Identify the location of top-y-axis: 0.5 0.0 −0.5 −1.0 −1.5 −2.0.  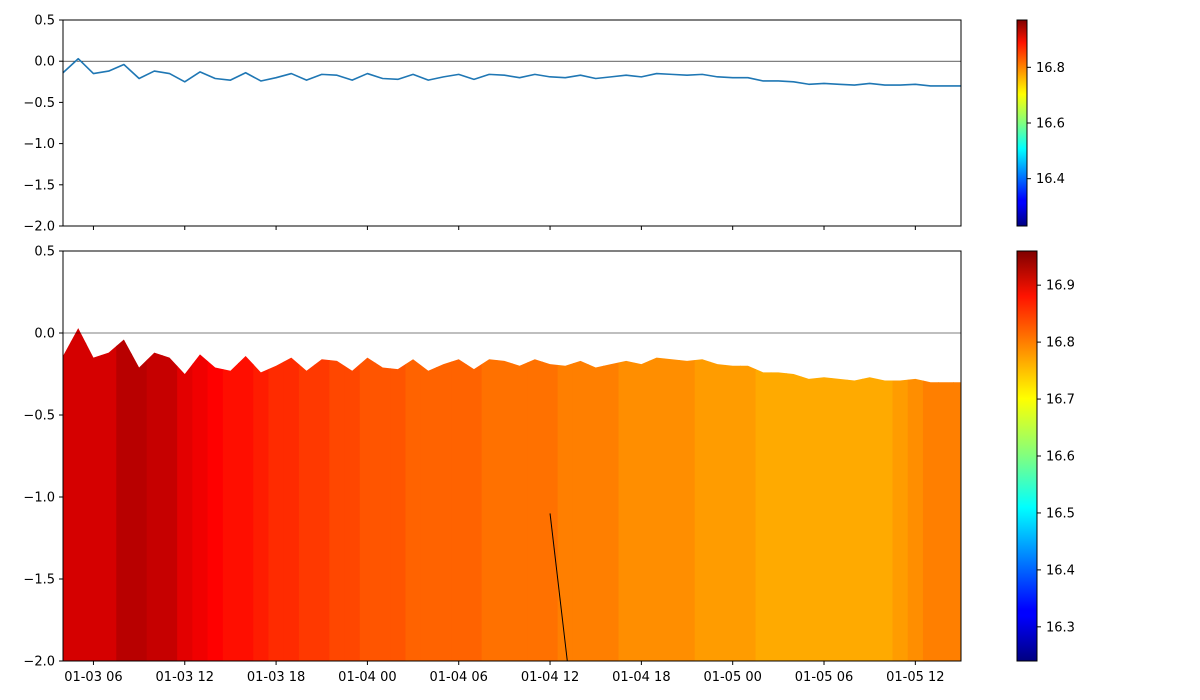
(43, 124).